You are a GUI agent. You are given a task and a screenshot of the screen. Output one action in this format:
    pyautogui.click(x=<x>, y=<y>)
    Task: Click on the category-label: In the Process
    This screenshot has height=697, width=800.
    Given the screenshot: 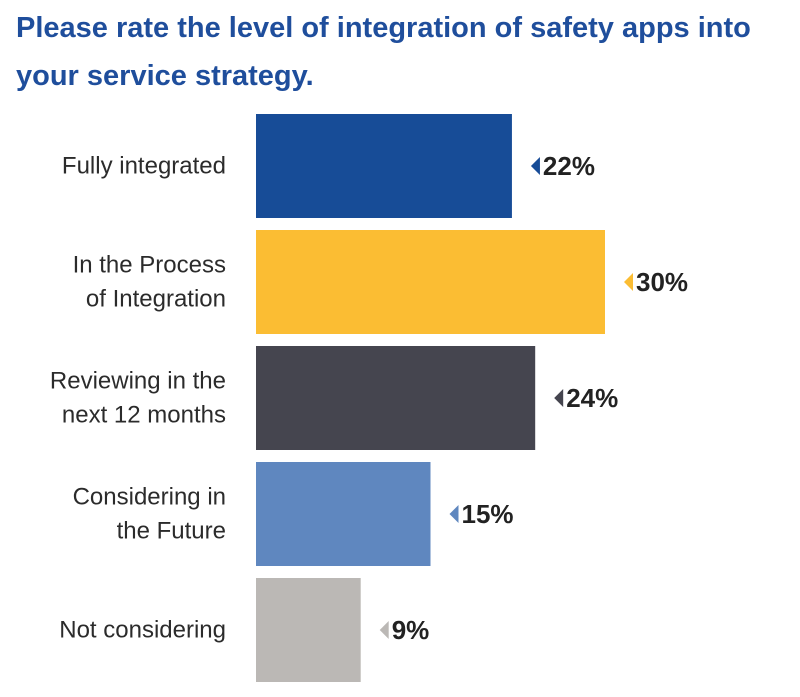 What is the action you would take?
    pyautogui.click(x=149, y=265)
    